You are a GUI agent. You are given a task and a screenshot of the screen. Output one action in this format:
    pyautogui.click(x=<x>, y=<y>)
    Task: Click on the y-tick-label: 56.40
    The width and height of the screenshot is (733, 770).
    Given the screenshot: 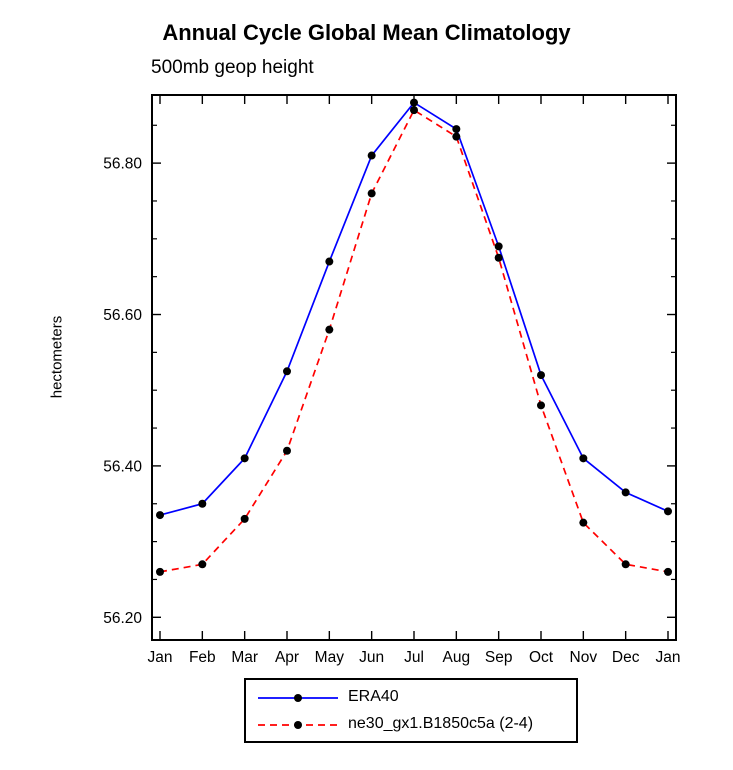 What is the action you would take?
    pyautogui.click(x=122, y=466)
    